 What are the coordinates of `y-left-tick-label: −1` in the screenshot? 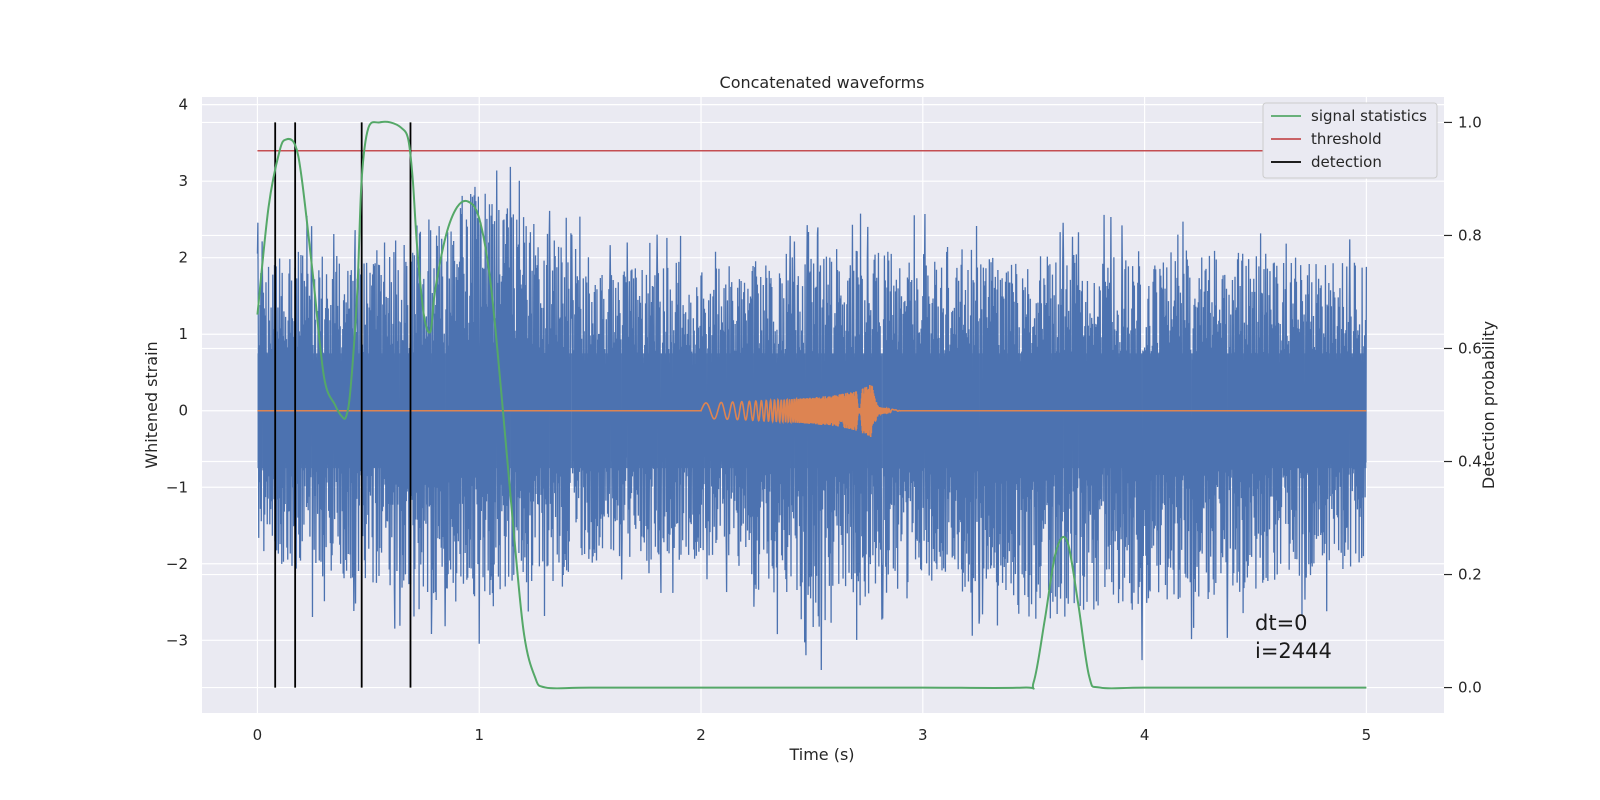 It's located at (177, 487).